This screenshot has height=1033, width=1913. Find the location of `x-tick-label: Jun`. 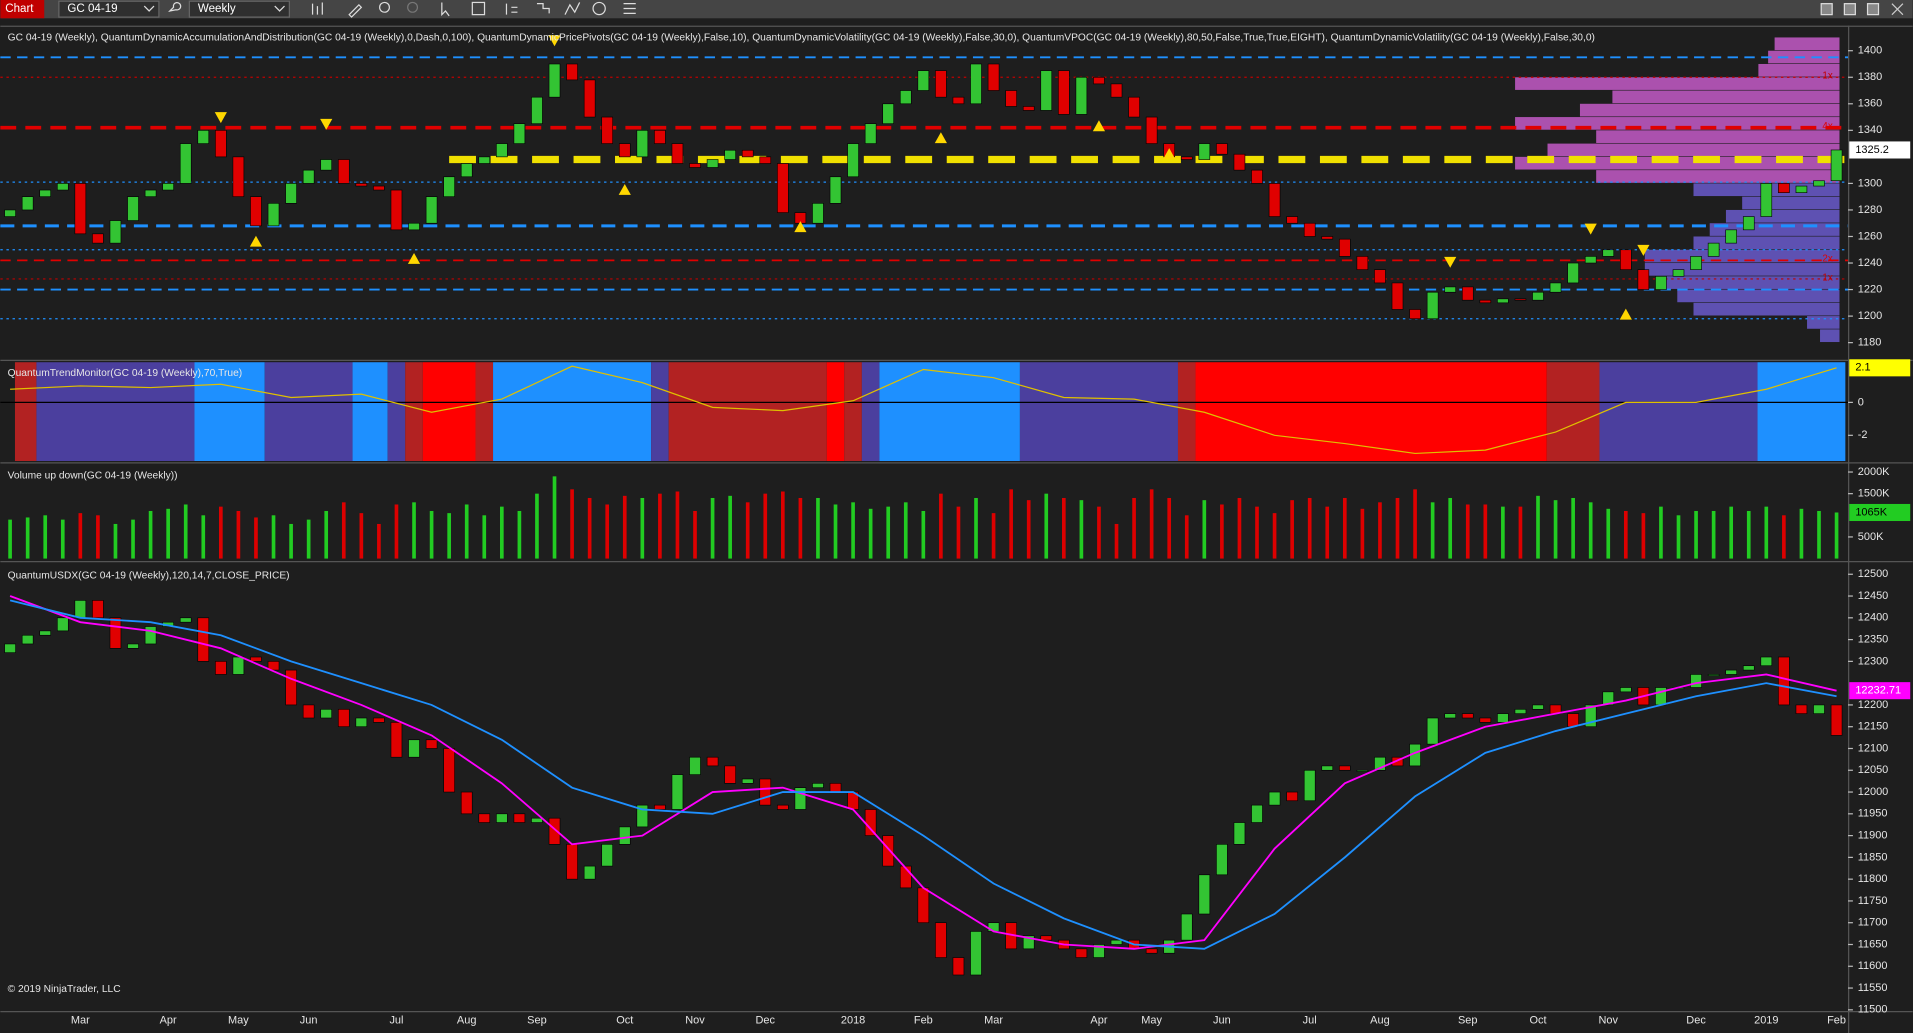

x-tick-label: Jun is located at coordinates (1222, 1021).